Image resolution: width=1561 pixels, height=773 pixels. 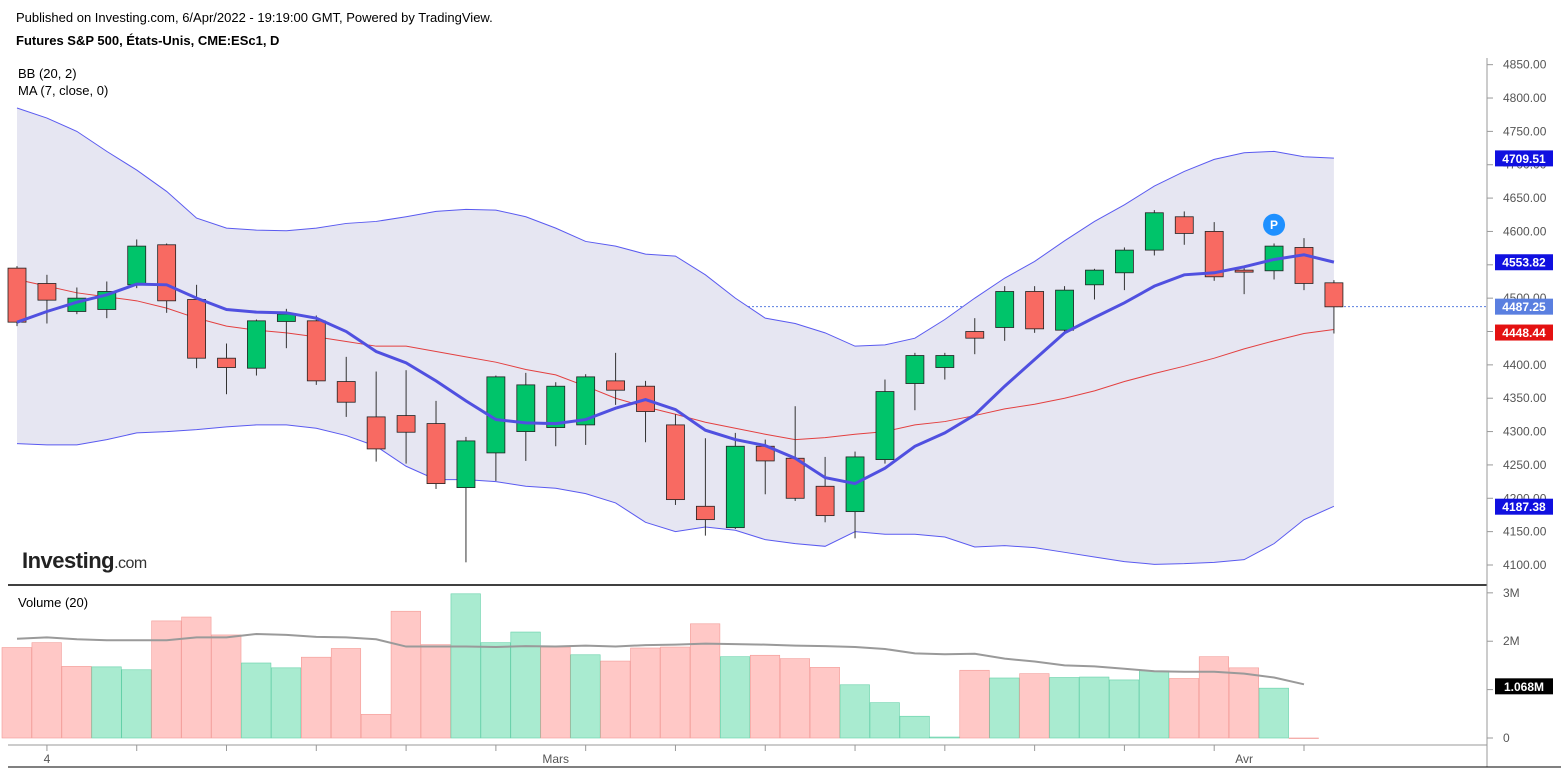 I want to click on price-tick-label: 4600.00, so click(x=1525, y=231).